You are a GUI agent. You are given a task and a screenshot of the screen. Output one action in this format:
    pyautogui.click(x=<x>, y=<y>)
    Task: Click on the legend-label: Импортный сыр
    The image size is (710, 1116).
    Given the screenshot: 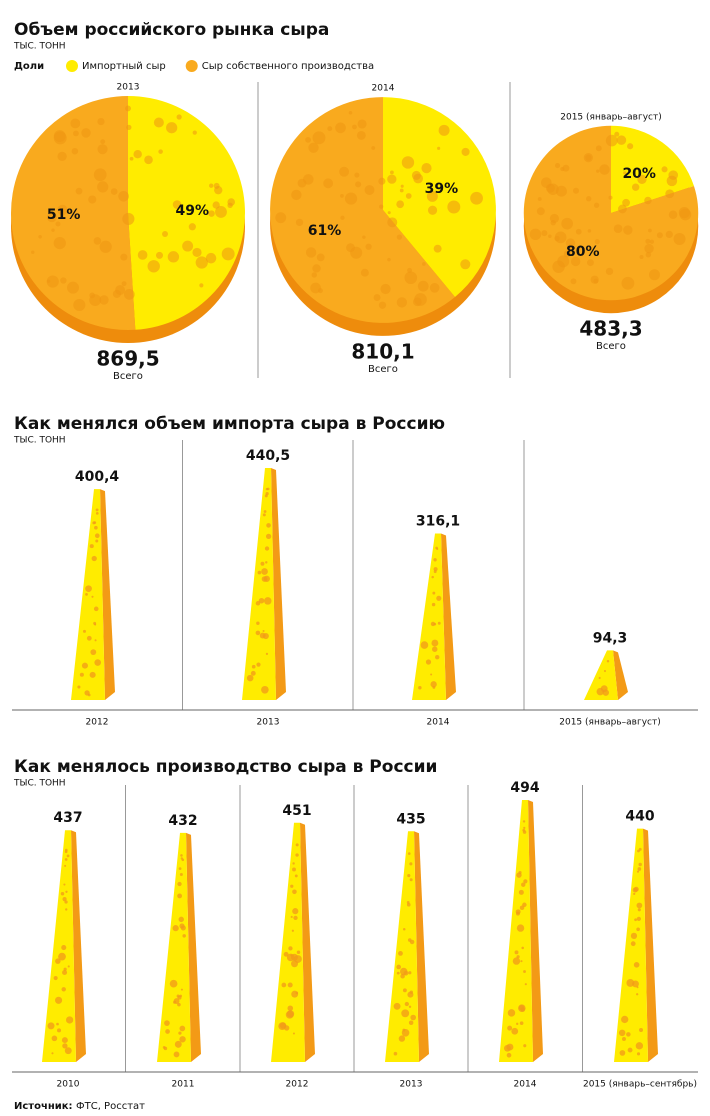 What is the action you would take?
    pyautogui.click(x=124, y=66)
    